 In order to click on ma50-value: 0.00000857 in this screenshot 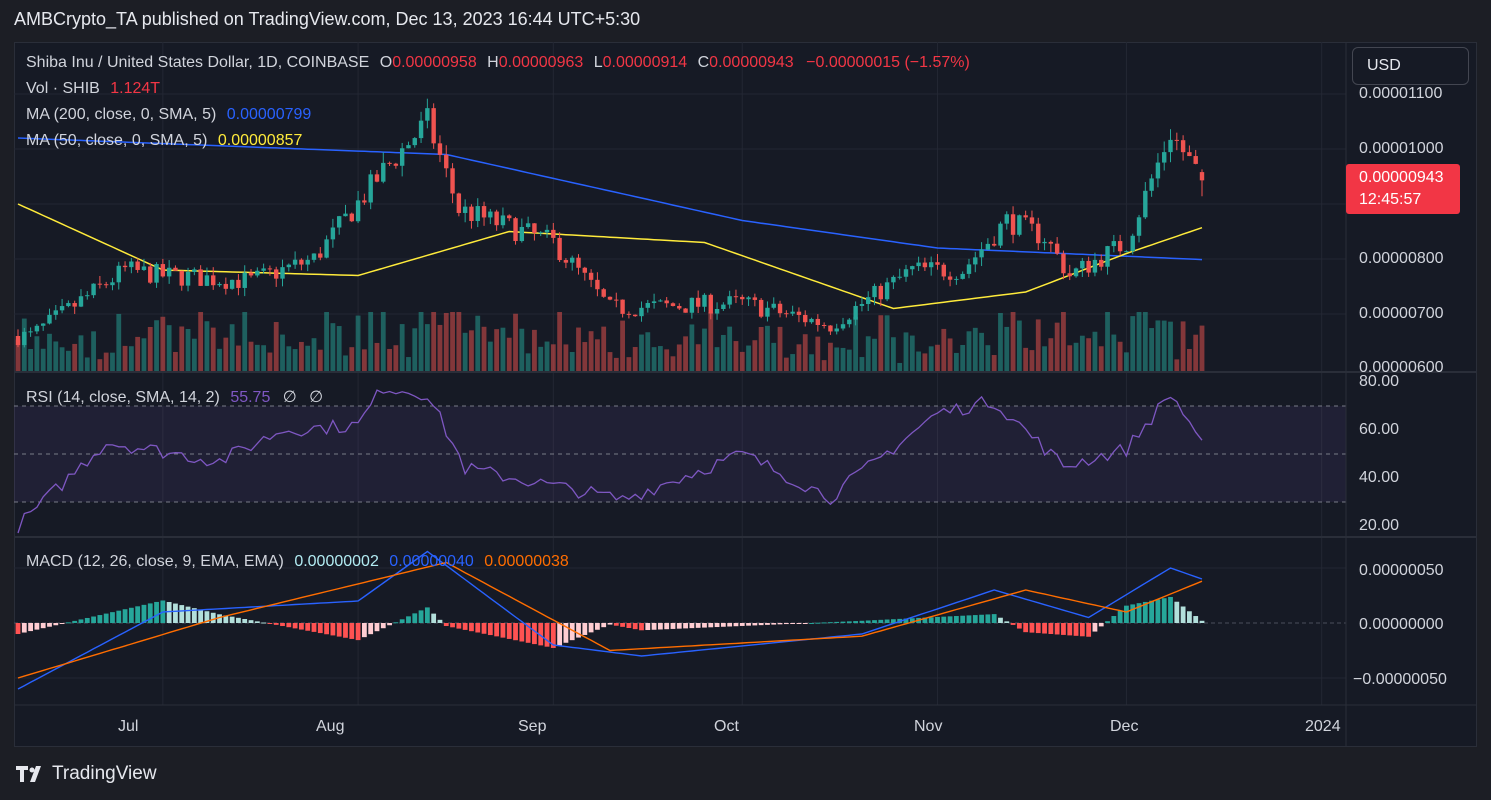, I will do `click(260, 140)`.